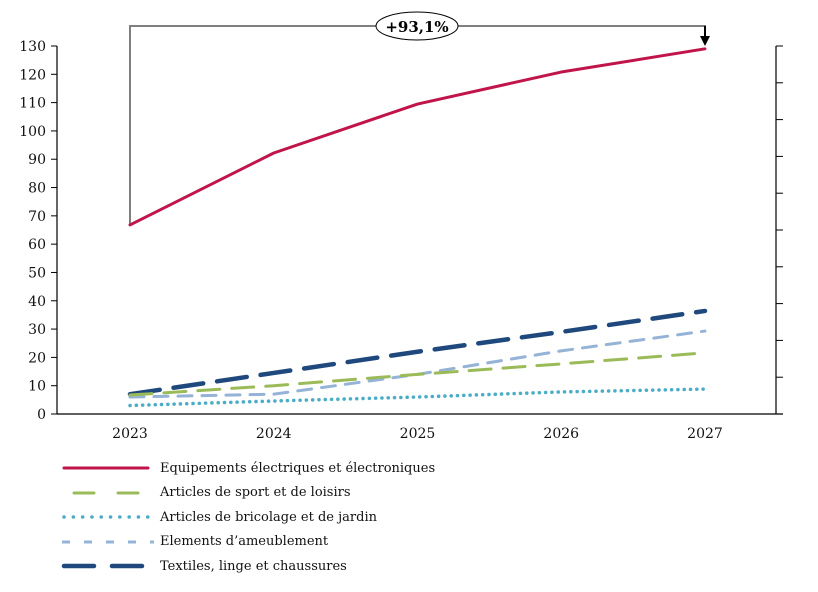 The height and width of the screenshot is (592, 818). What do you see at coordinates (37, 217) in the screenshot?
I see `y-tick-label: 70` at bounding box center [37, 217].